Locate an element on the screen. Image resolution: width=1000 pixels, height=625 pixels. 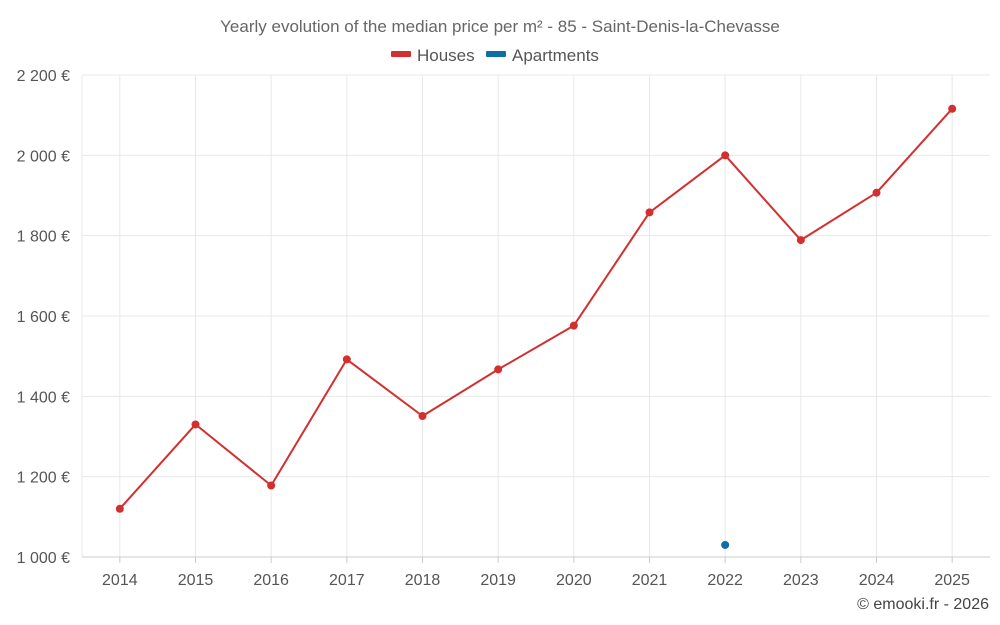
x-tick-label: 2023 is located at coordinates (801, 580).